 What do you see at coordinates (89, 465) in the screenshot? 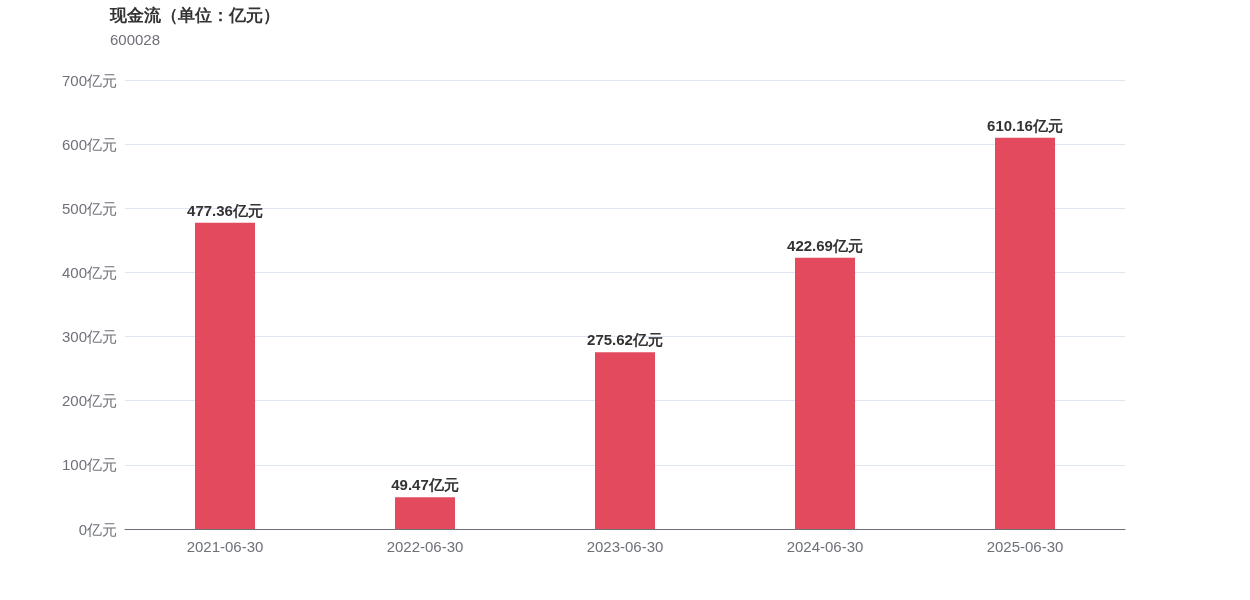
I see `y-tick-label: 100亿元` at bounding box center [89, 465].